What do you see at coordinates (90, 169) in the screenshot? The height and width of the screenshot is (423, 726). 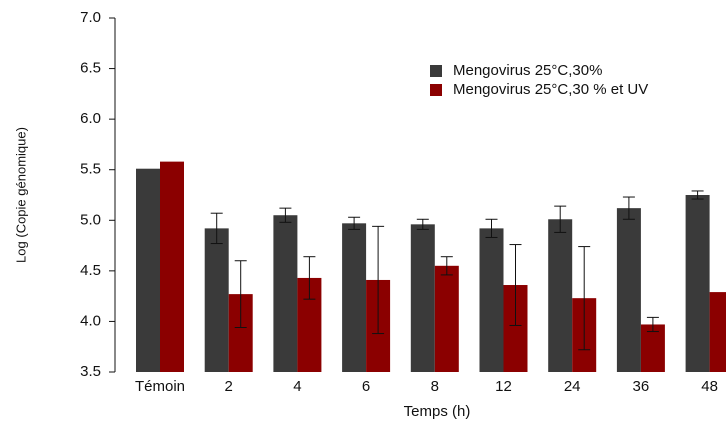 I see `y-tick-label: 5.5` at bounding box center [90, 169].